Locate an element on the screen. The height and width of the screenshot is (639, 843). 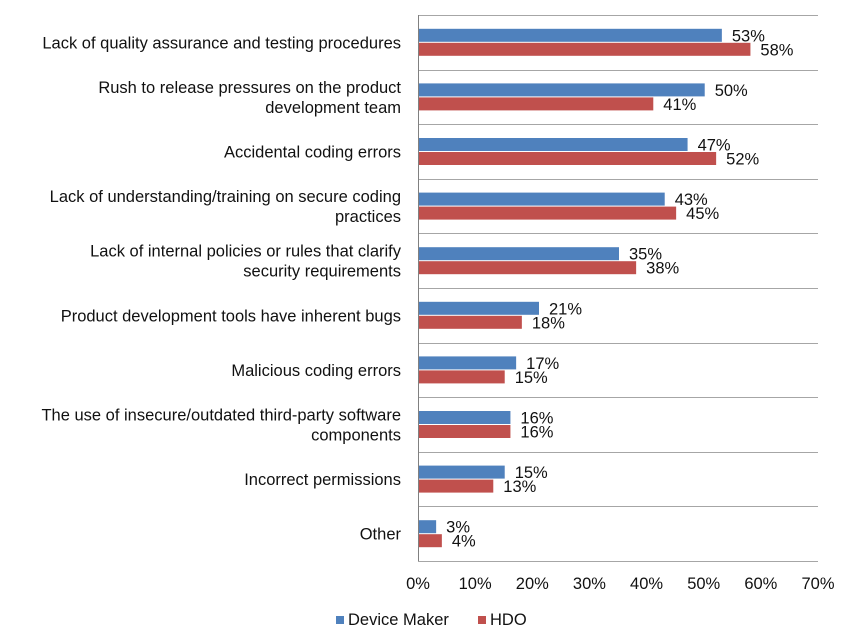
legend: Device Maker HDO is located at coordinates (431, 620).